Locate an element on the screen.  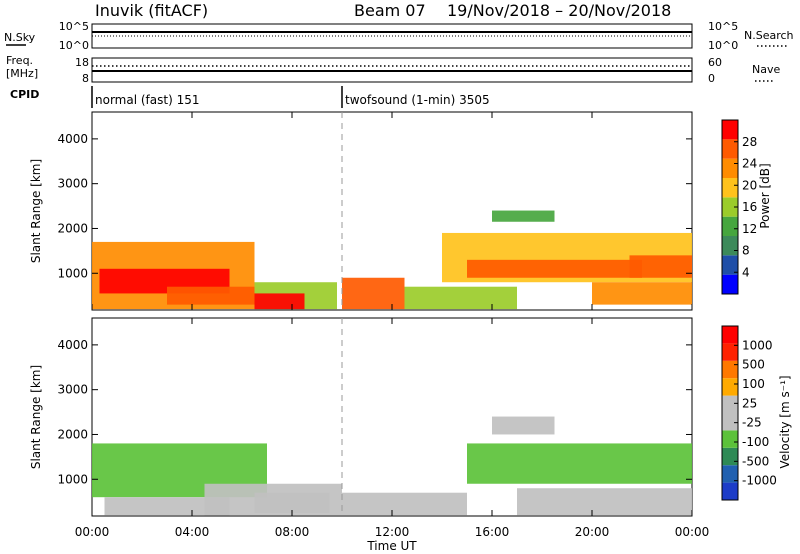
colorbar-tick-label: 25 is located at coordinates (749, 403).